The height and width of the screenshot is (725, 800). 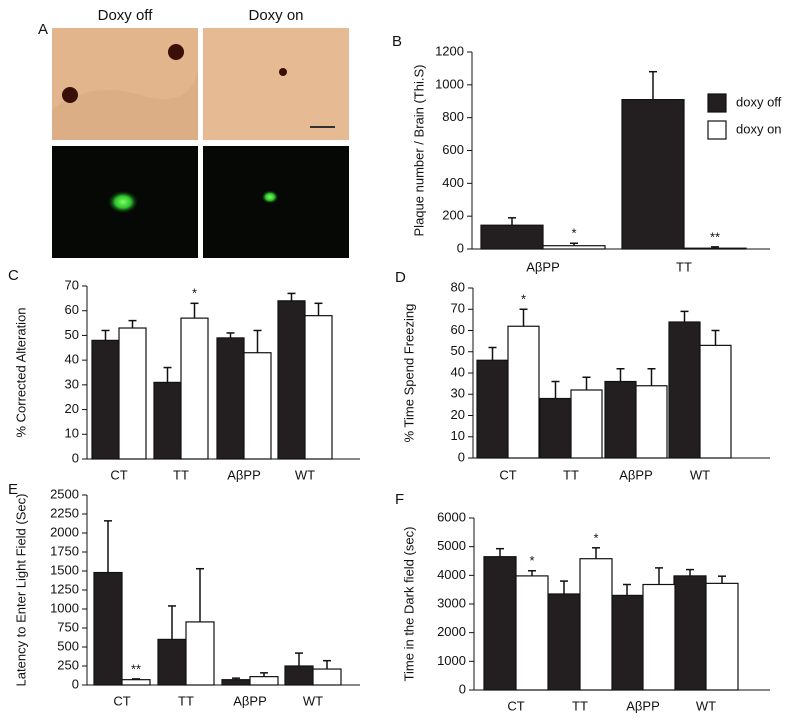 I want to click on y-tick-label: 80, so click(x=458, y=286).